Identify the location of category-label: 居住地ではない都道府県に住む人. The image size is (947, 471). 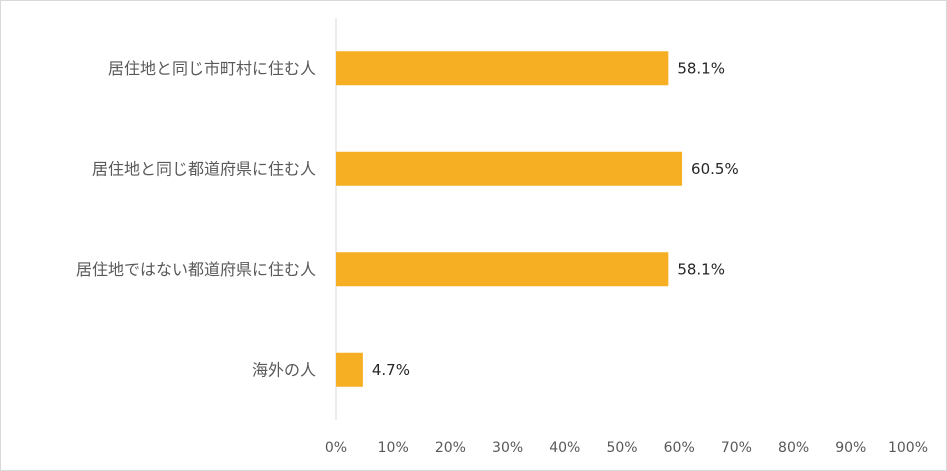
(196, 269).